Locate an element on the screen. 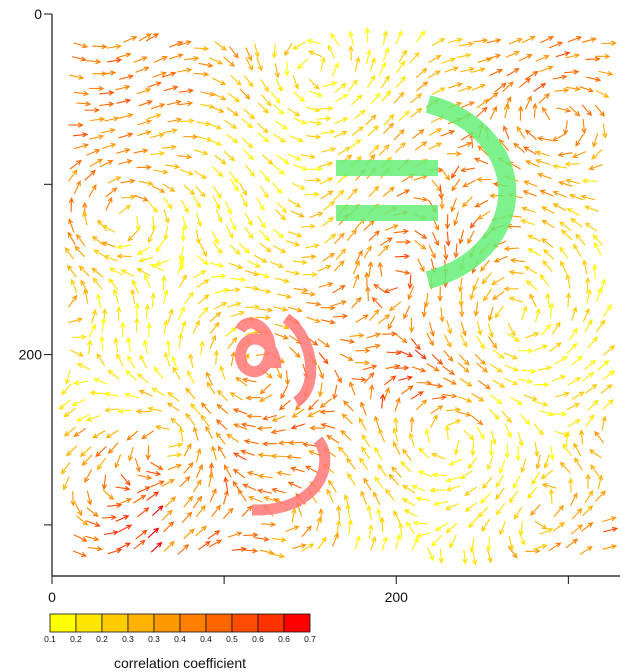  colorbar-title: correlation coefficient is located at coordinates (180, 663).